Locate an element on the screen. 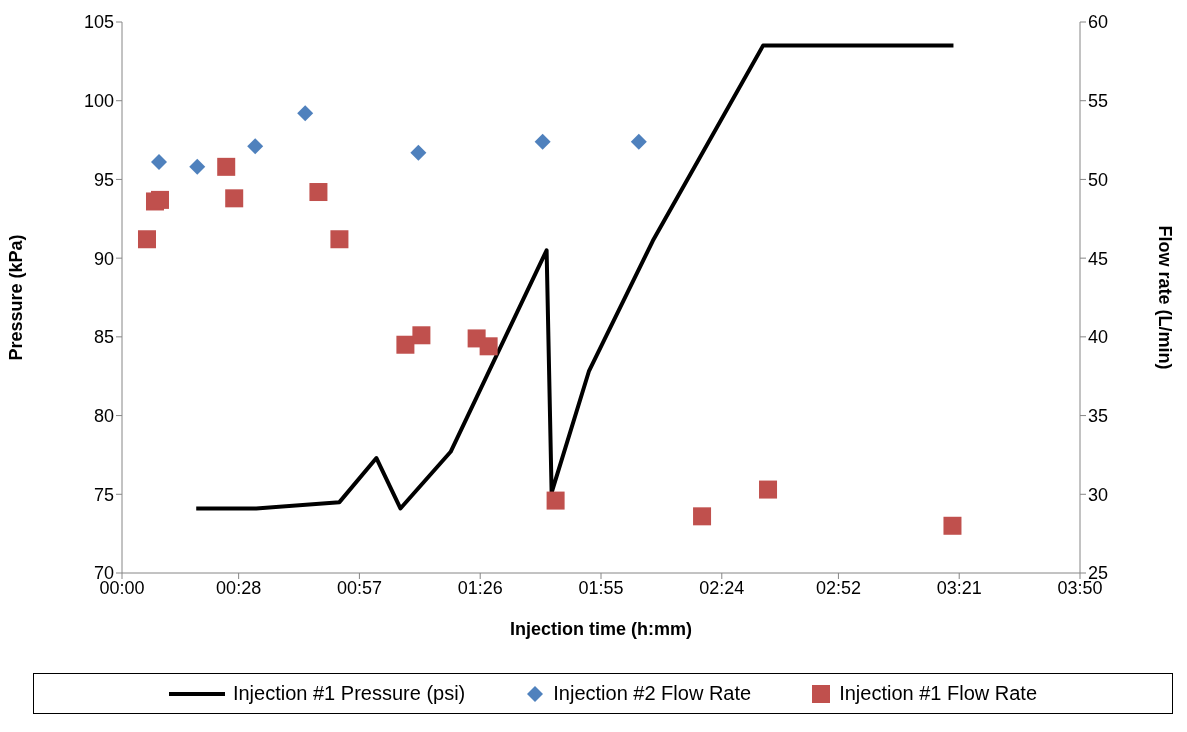  y2-axis-title: Flow rate (L/min) is located at coordinates (1164, 297).